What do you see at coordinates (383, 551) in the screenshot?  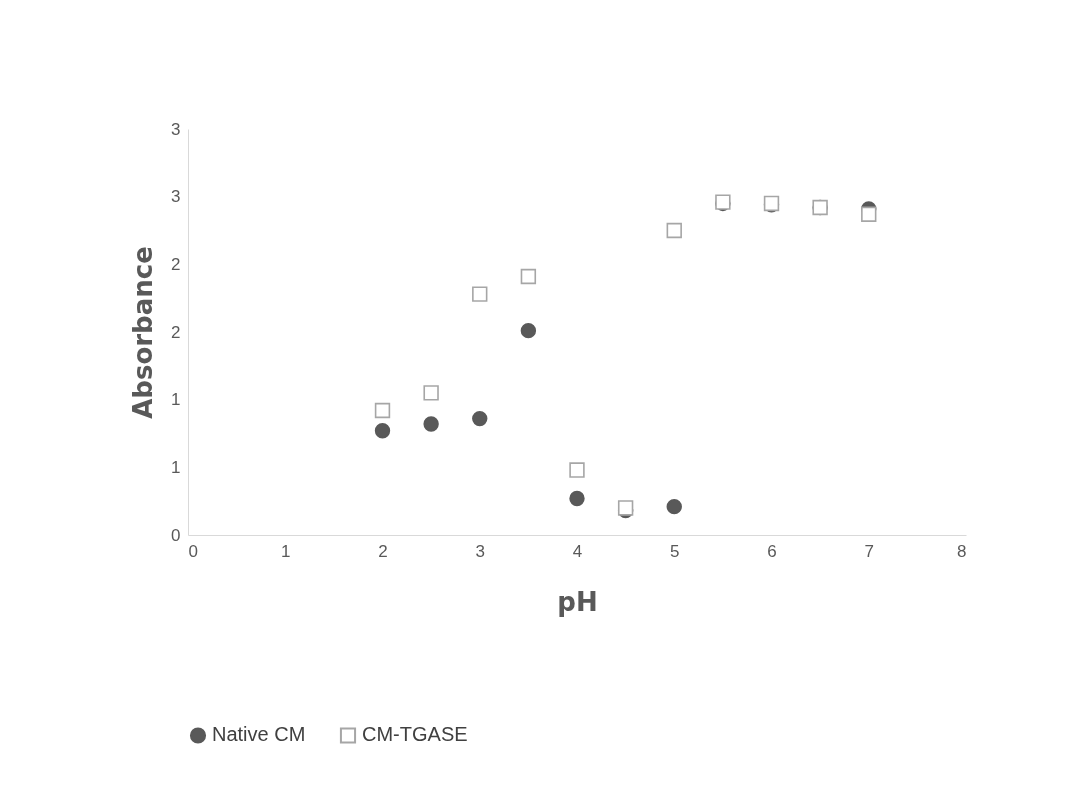 I see `x-tick-label: 2` at bounding box center [383, 551].